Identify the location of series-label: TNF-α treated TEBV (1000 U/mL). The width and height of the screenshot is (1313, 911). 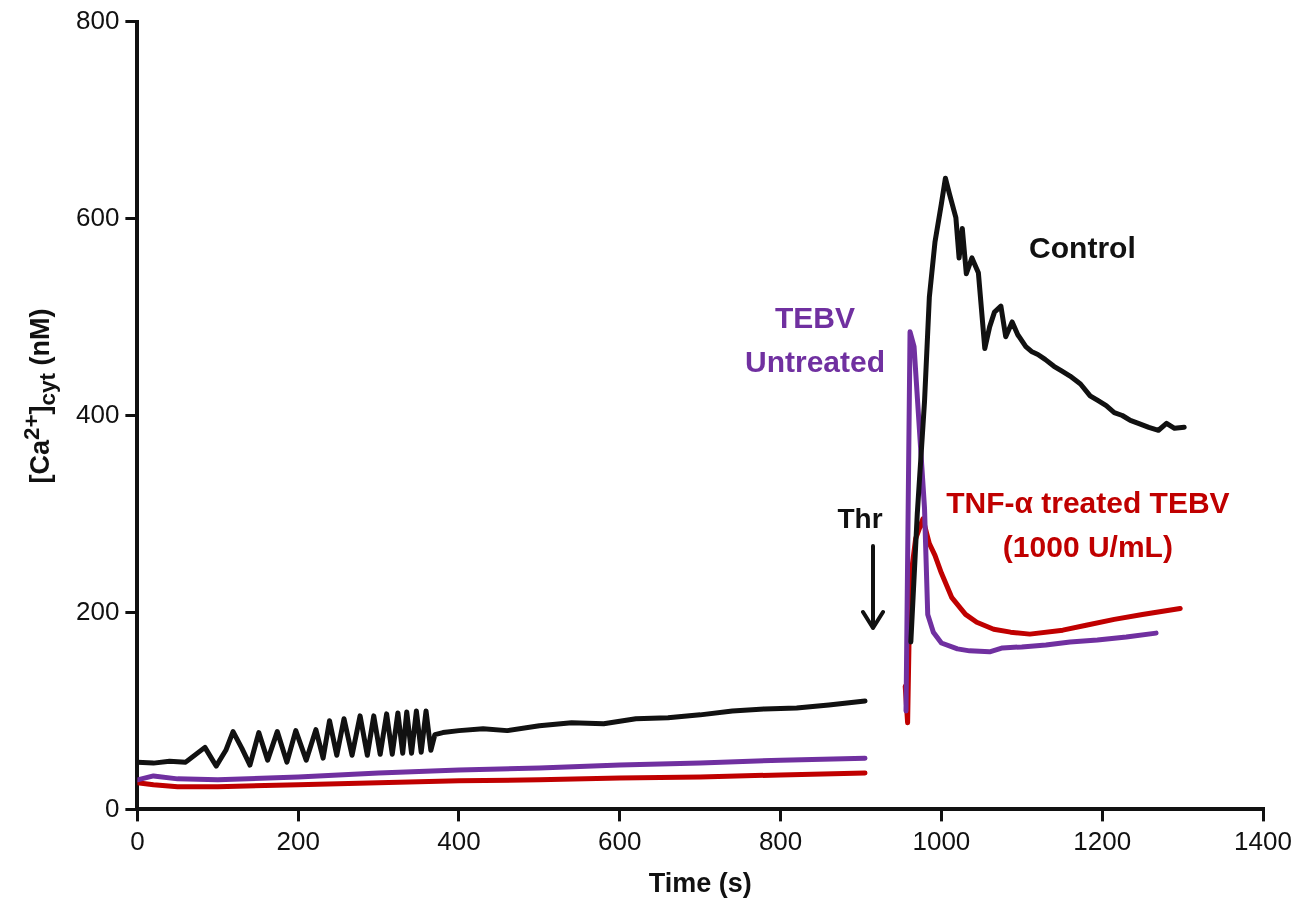
(1088, 525).